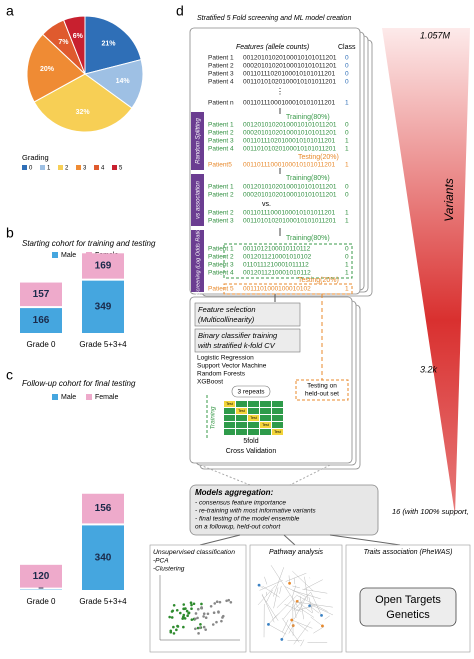 Image resolution: width=474 pixels, height=659 pixels. I want to click on legend-label: 4, so click(103, 169).